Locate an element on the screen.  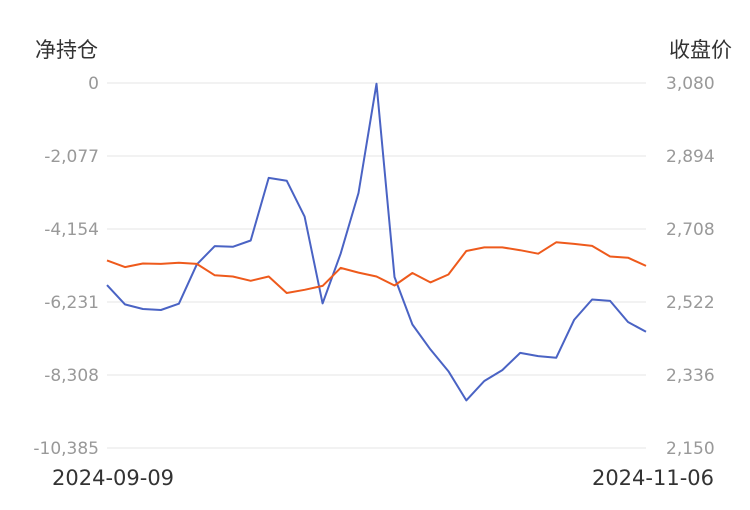
right-axis-title: 收盘价 is located at coordinates (700, 50).